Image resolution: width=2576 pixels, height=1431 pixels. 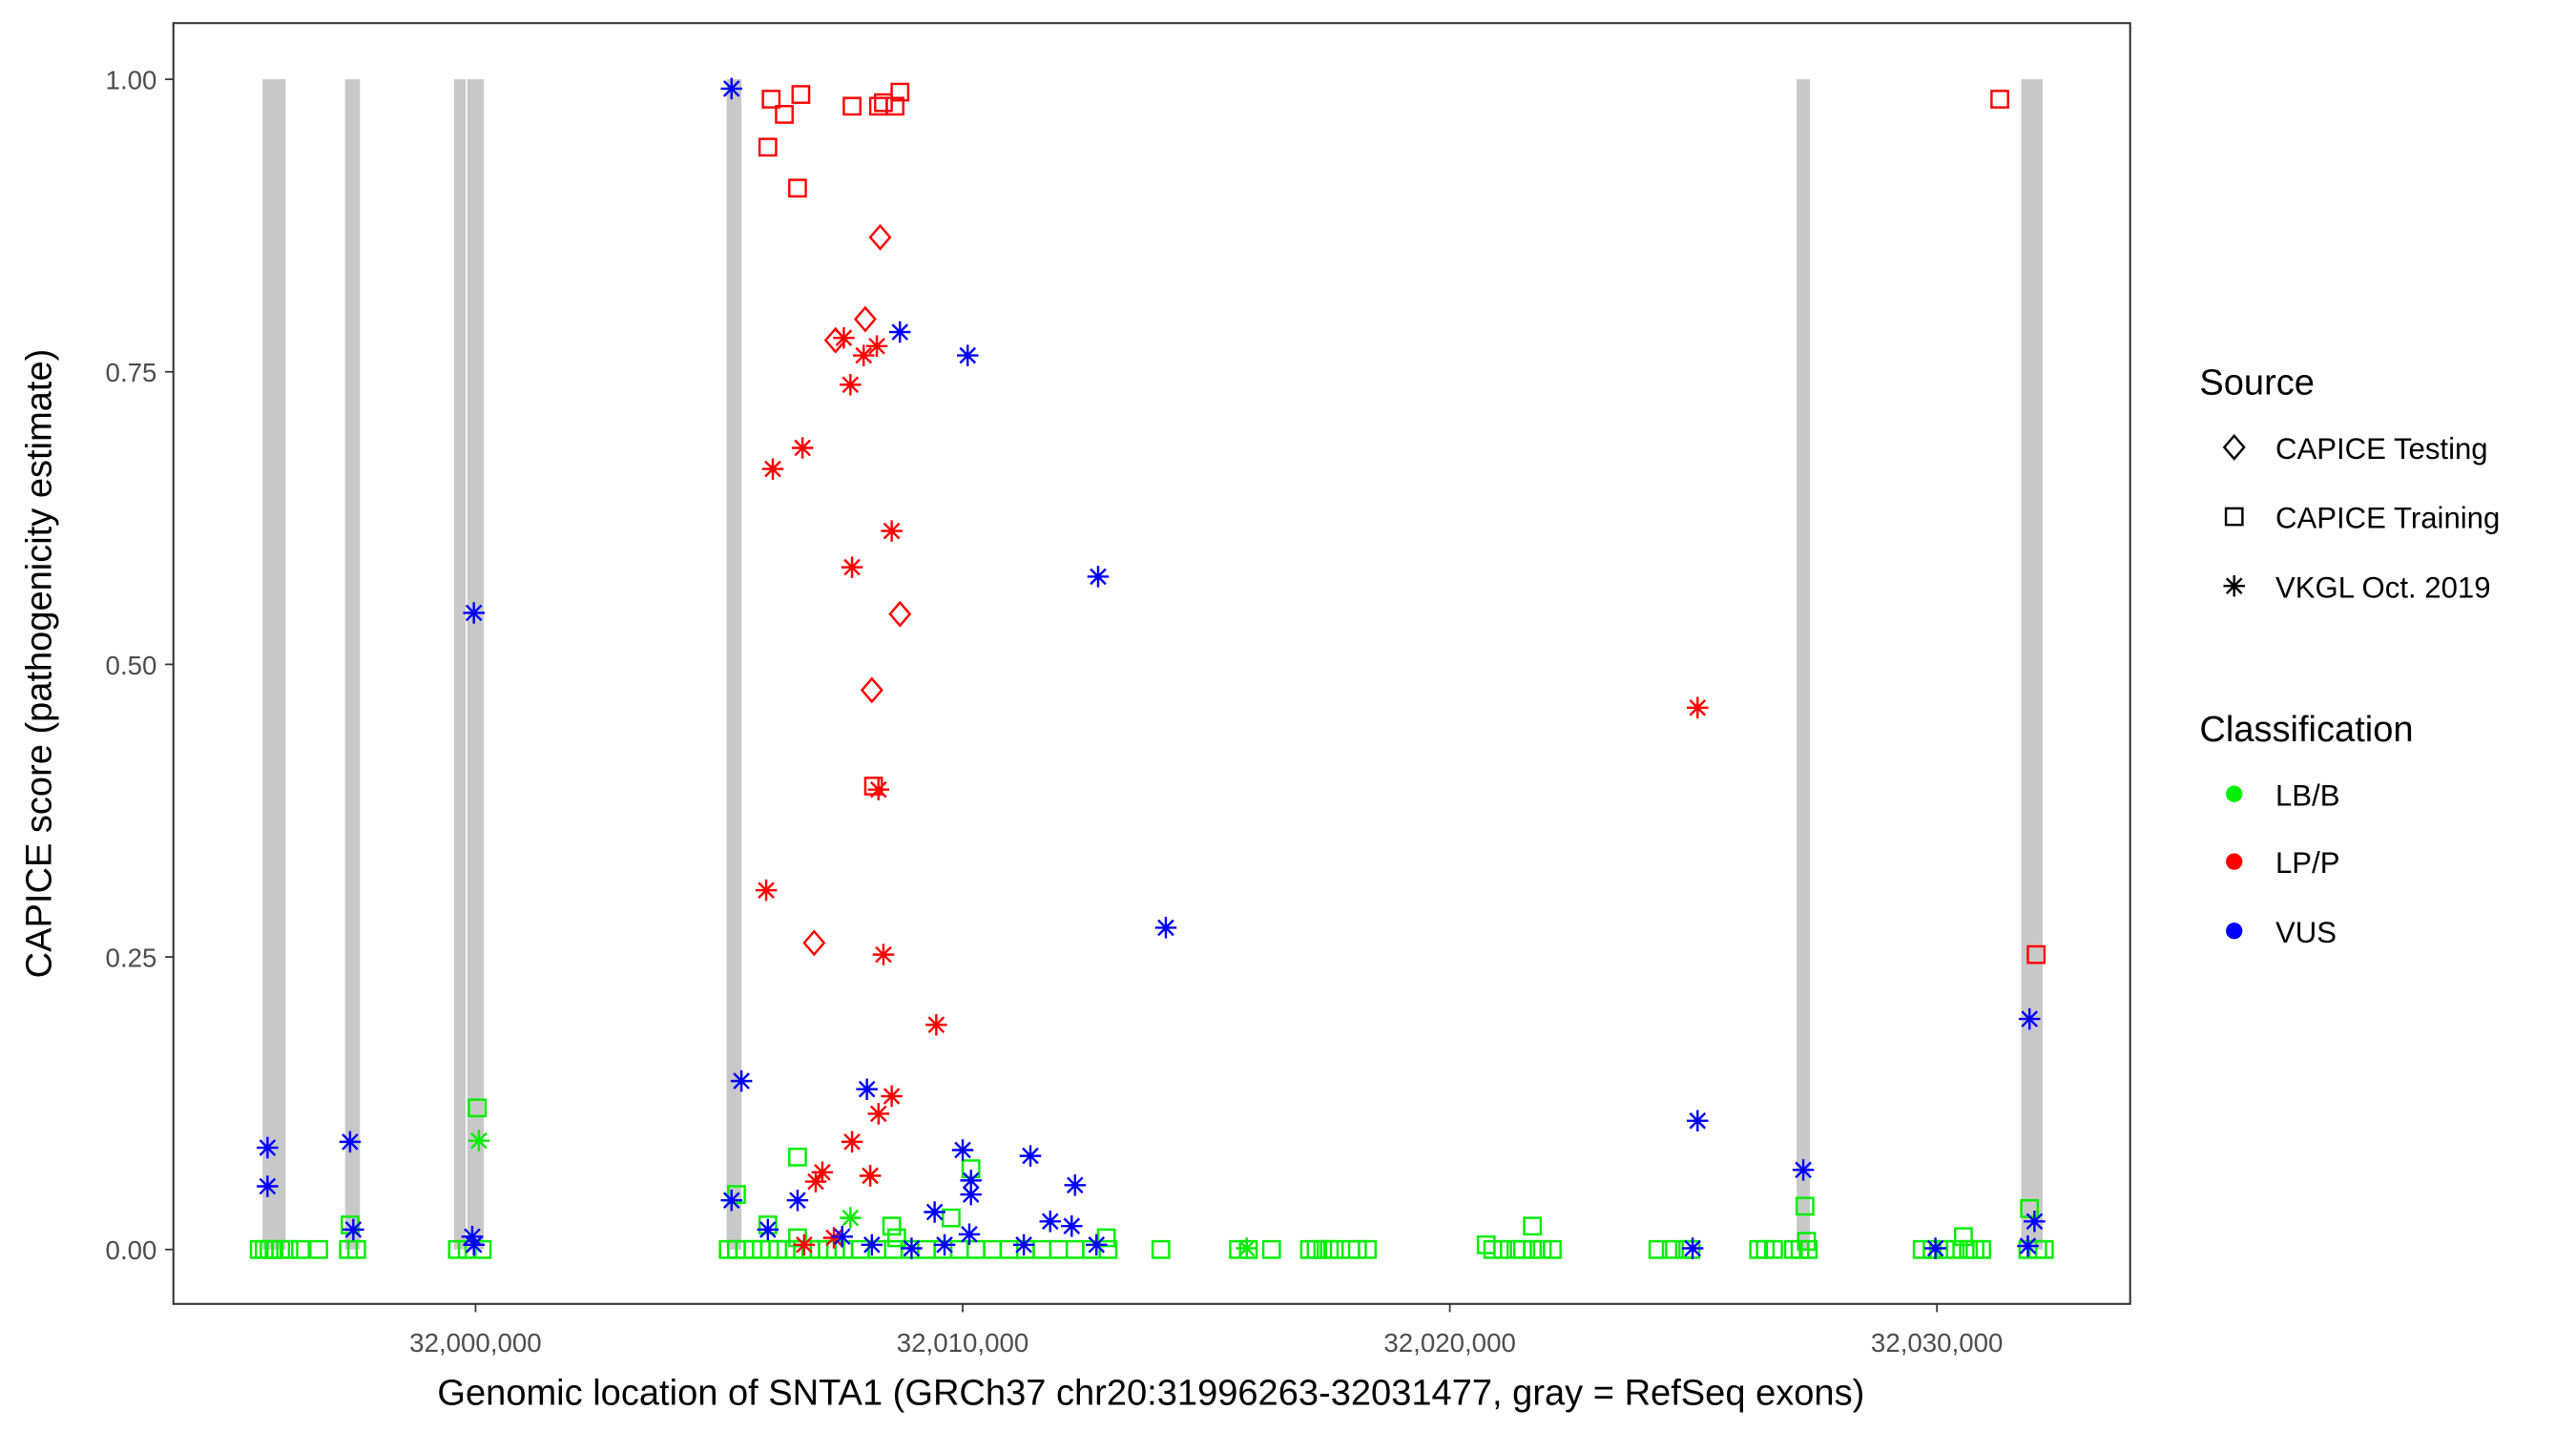 I want to click on y-tick-label: 0.75, so click(x=131, y=372).